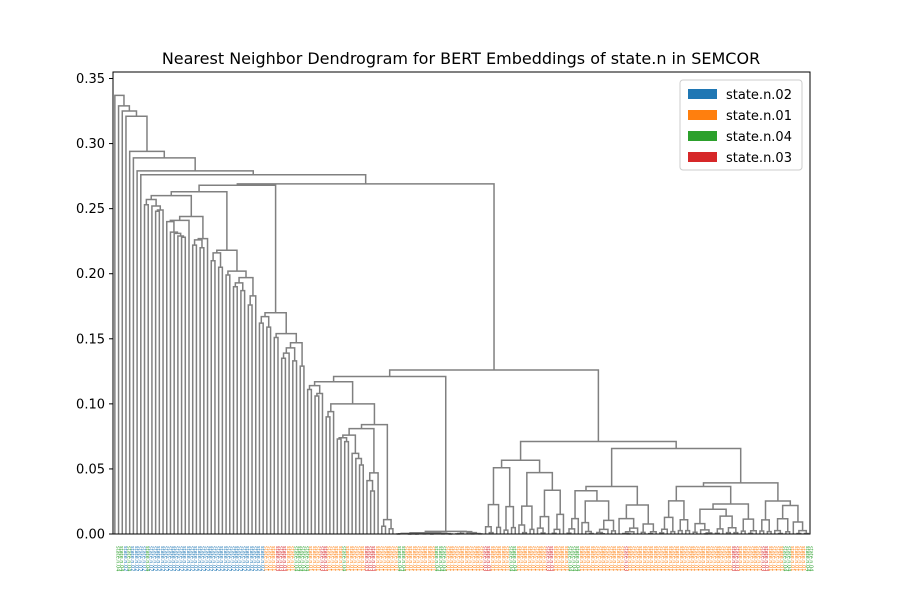 Image resolution: width=900 pixels, height=600 pixels. Describe the element at coordinates (90, 469) in the screenshot. I see `y-tick-label: 0.05` at that location.